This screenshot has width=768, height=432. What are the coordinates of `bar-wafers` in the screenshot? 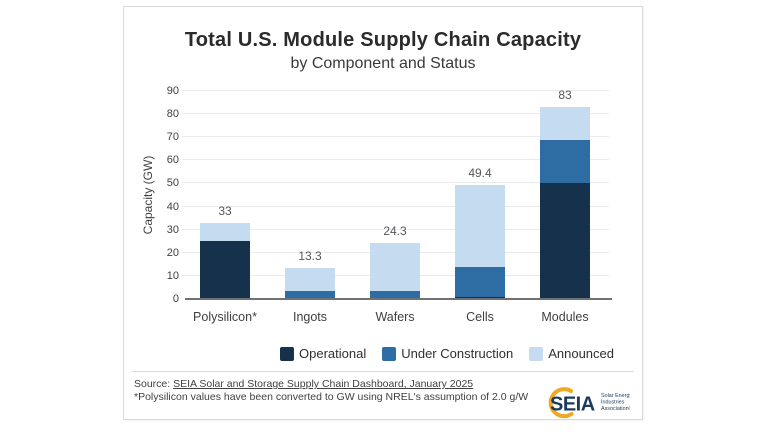 It's located at (395, 270).